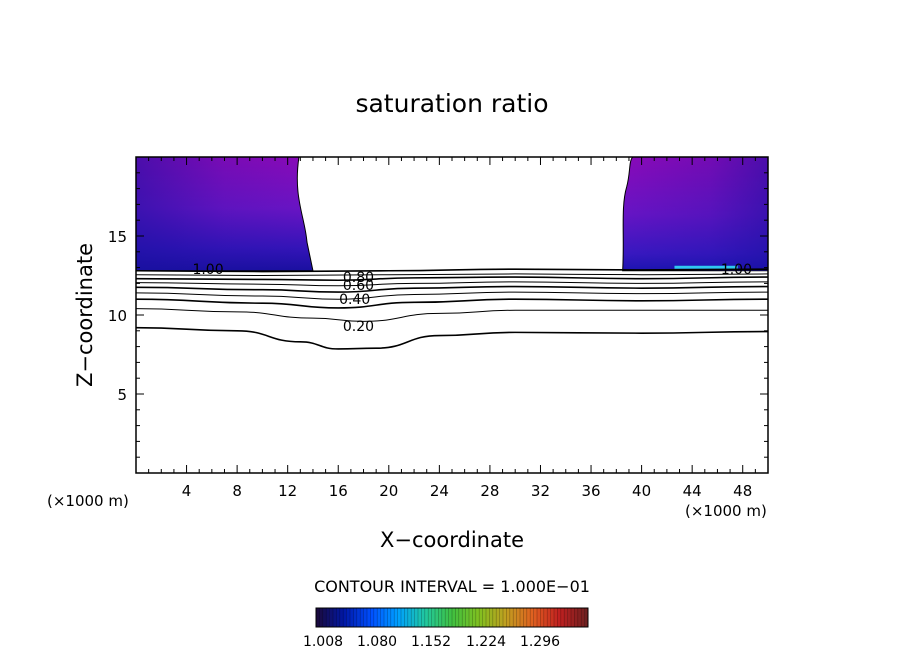 This screenshot has width=904, height=654. What do you see at coordinates (117, 237) in the screenshot?
I see `y-tick-label: 15` at bounding box center [117, 237].